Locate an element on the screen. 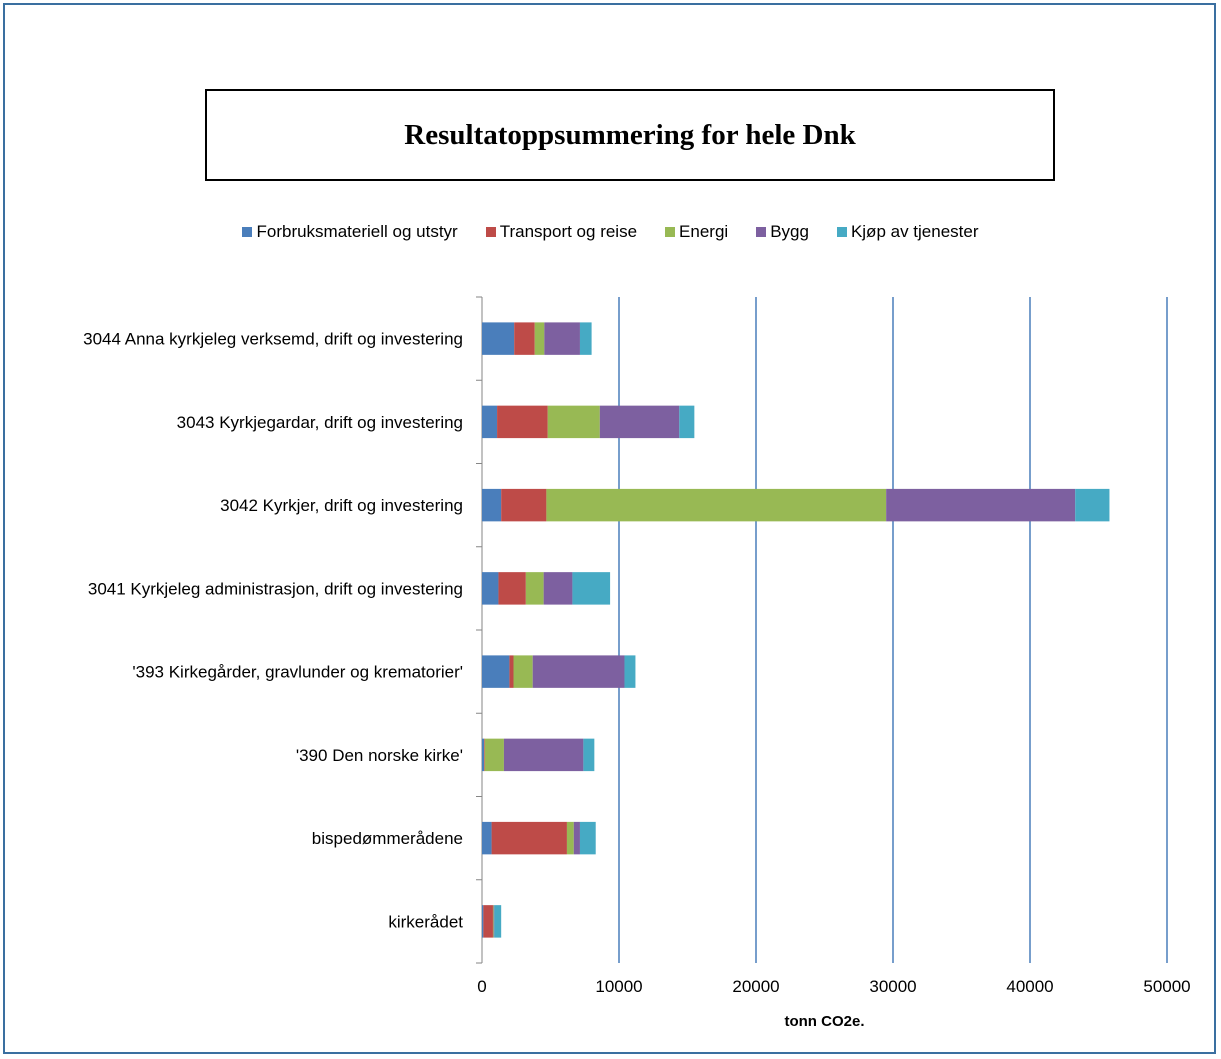 This screenshot has height=1059, width=1221. legend-label: Bygg is located at coordinates (789, 231).